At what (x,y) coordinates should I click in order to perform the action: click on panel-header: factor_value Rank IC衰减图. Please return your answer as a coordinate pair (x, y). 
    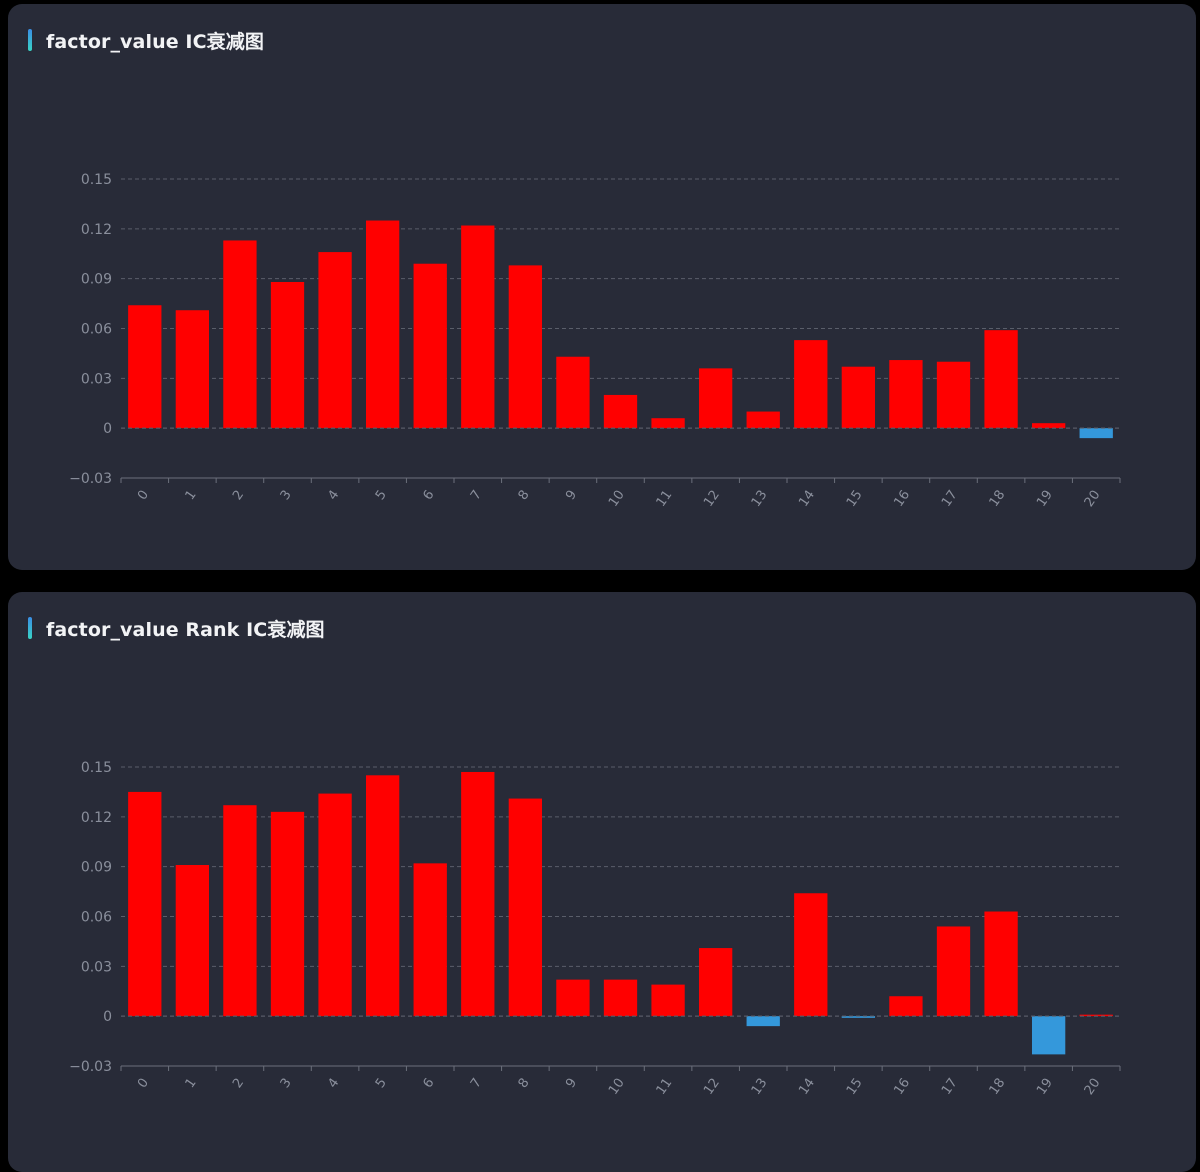
    Looking at the image, I should click on (176, 628).